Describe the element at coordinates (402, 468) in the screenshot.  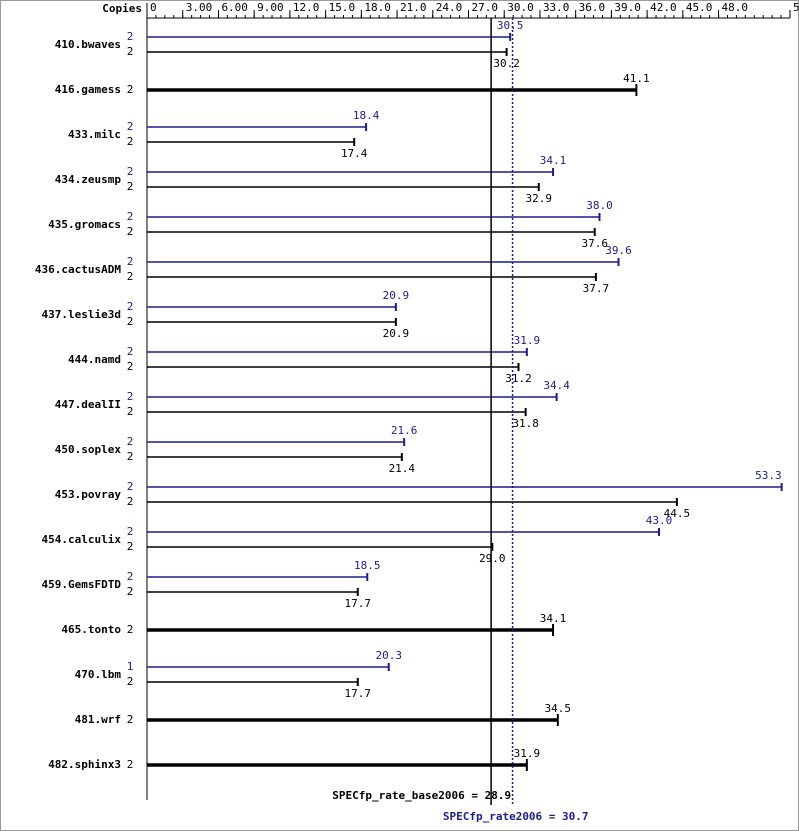
I see `value-label: 21.4` at that location.